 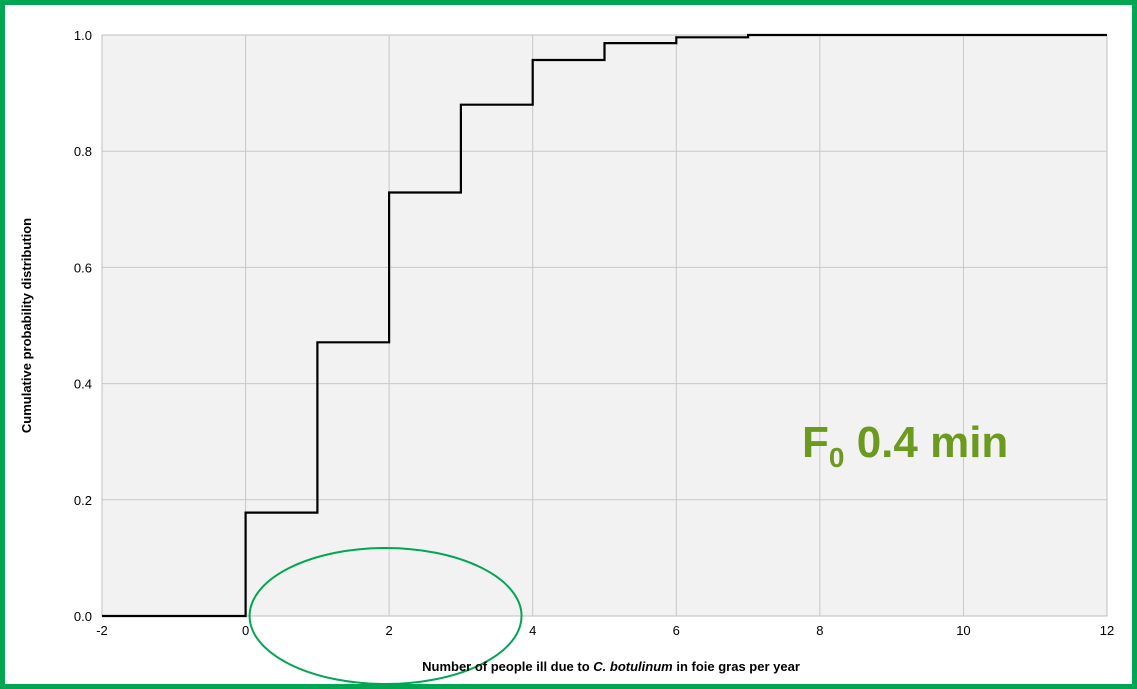 I want to click on y-tick-label: 0.2, so click(x=83, y=500).